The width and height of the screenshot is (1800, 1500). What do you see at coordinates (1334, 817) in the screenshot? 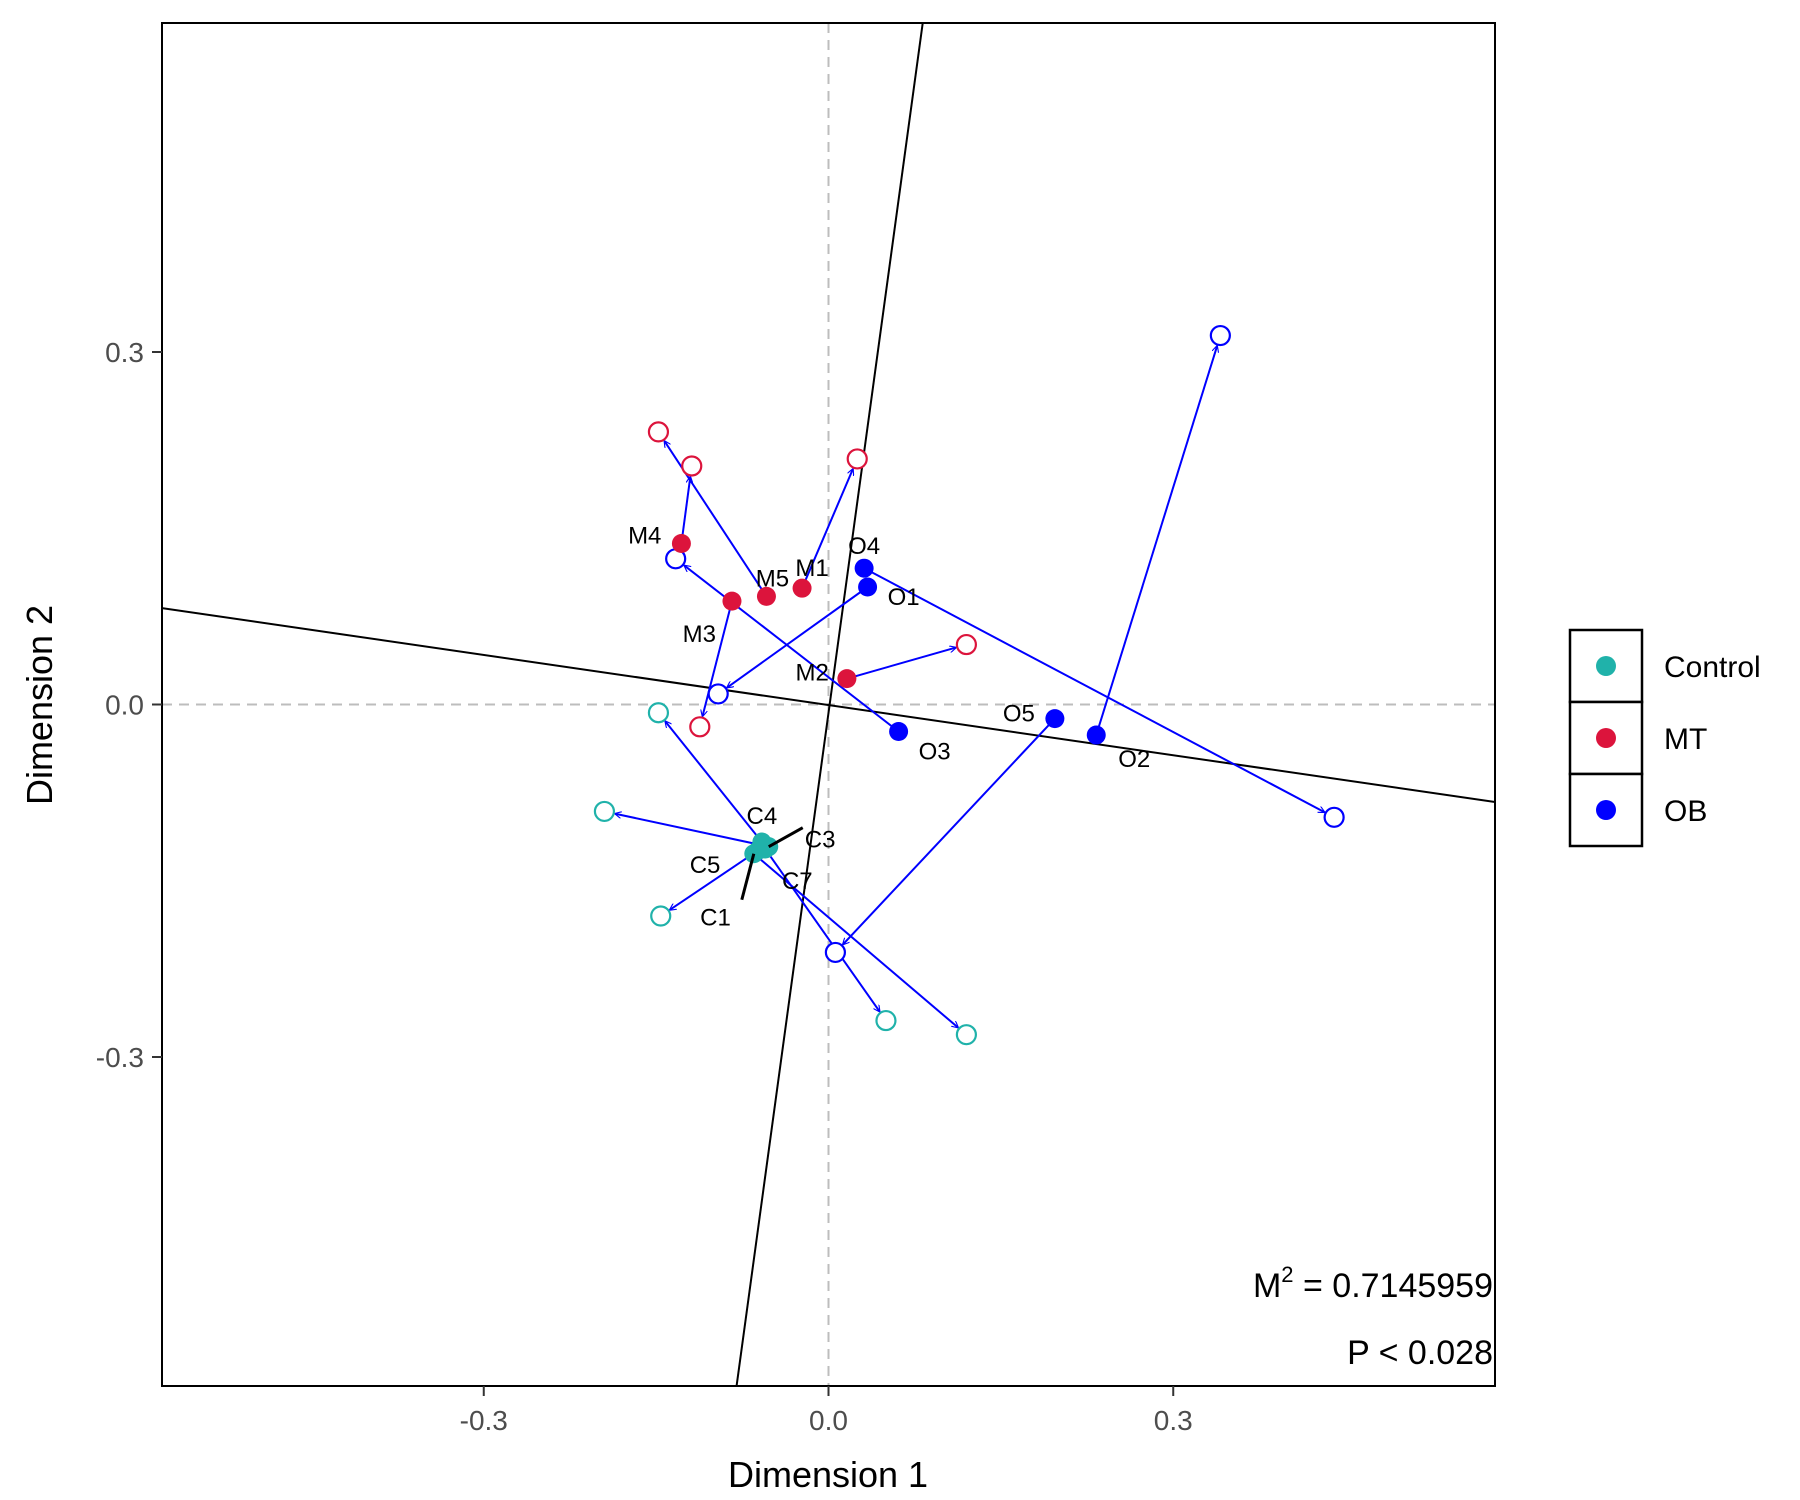
I see `target-point-o4` at bounding box center [1334, 817].